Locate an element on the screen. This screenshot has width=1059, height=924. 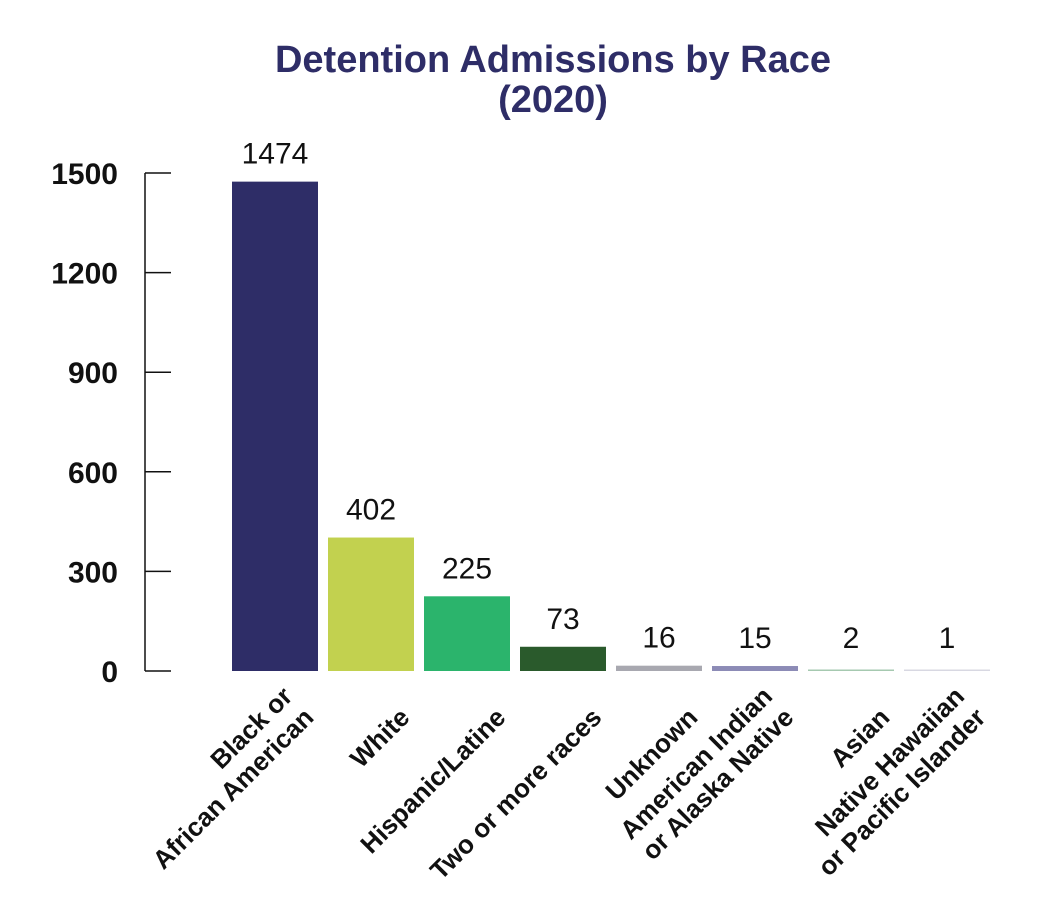
y-tick-label: 1200 is located at coordinates (84, 274).